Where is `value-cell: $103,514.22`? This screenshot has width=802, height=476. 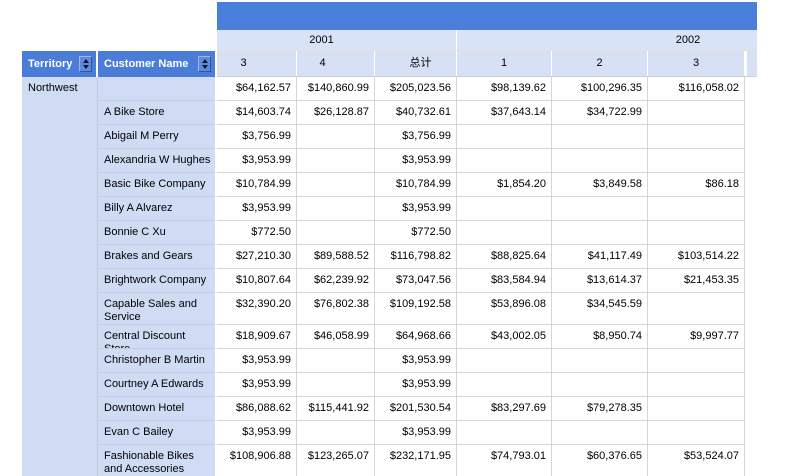 value-cell: $103,514.22 is located at coordinates (696, 257).